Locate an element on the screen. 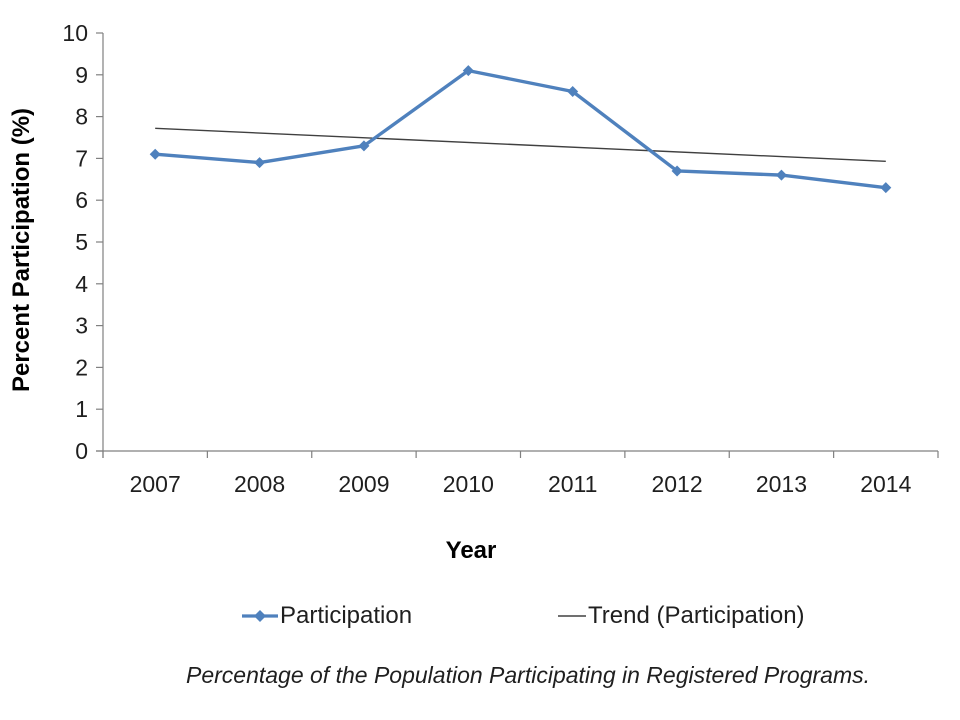  svg-text: 2013 is located at coordinates (781, 484).